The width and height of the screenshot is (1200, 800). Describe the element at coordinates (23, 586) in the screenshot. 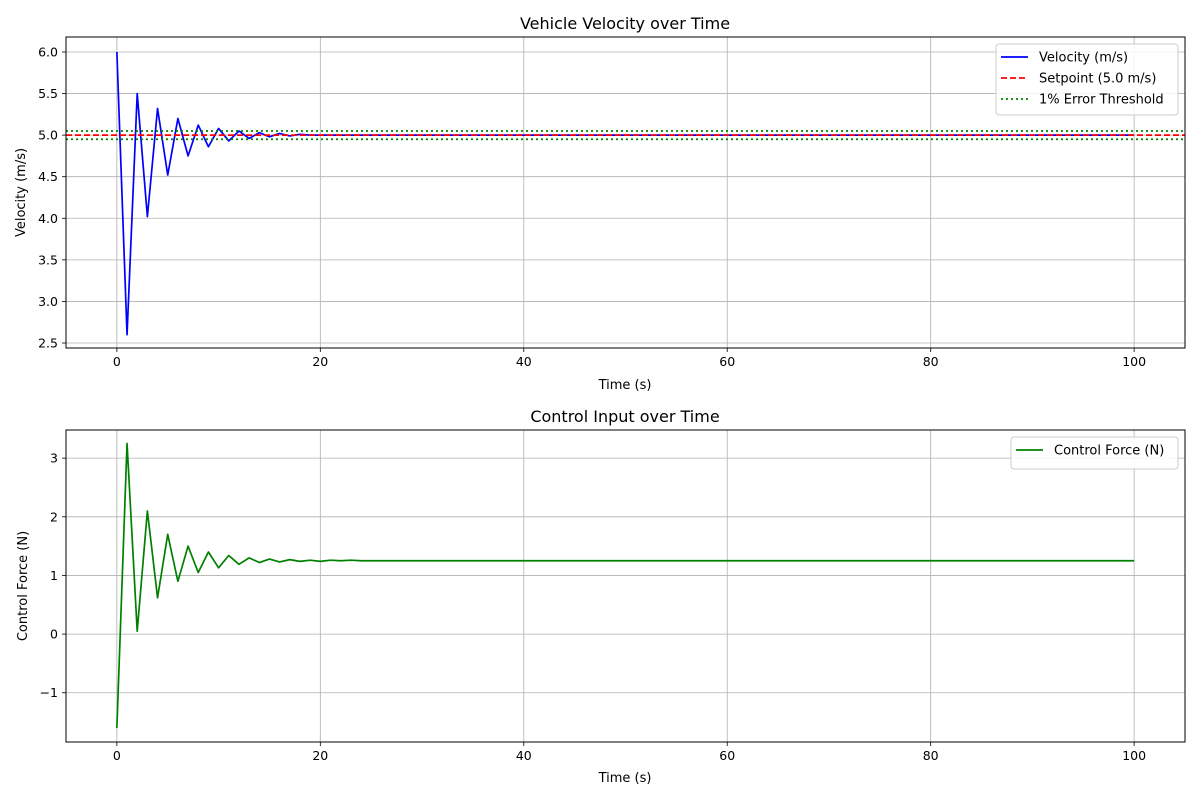

I see `y-axis-label: Control Force (N)` at that location.